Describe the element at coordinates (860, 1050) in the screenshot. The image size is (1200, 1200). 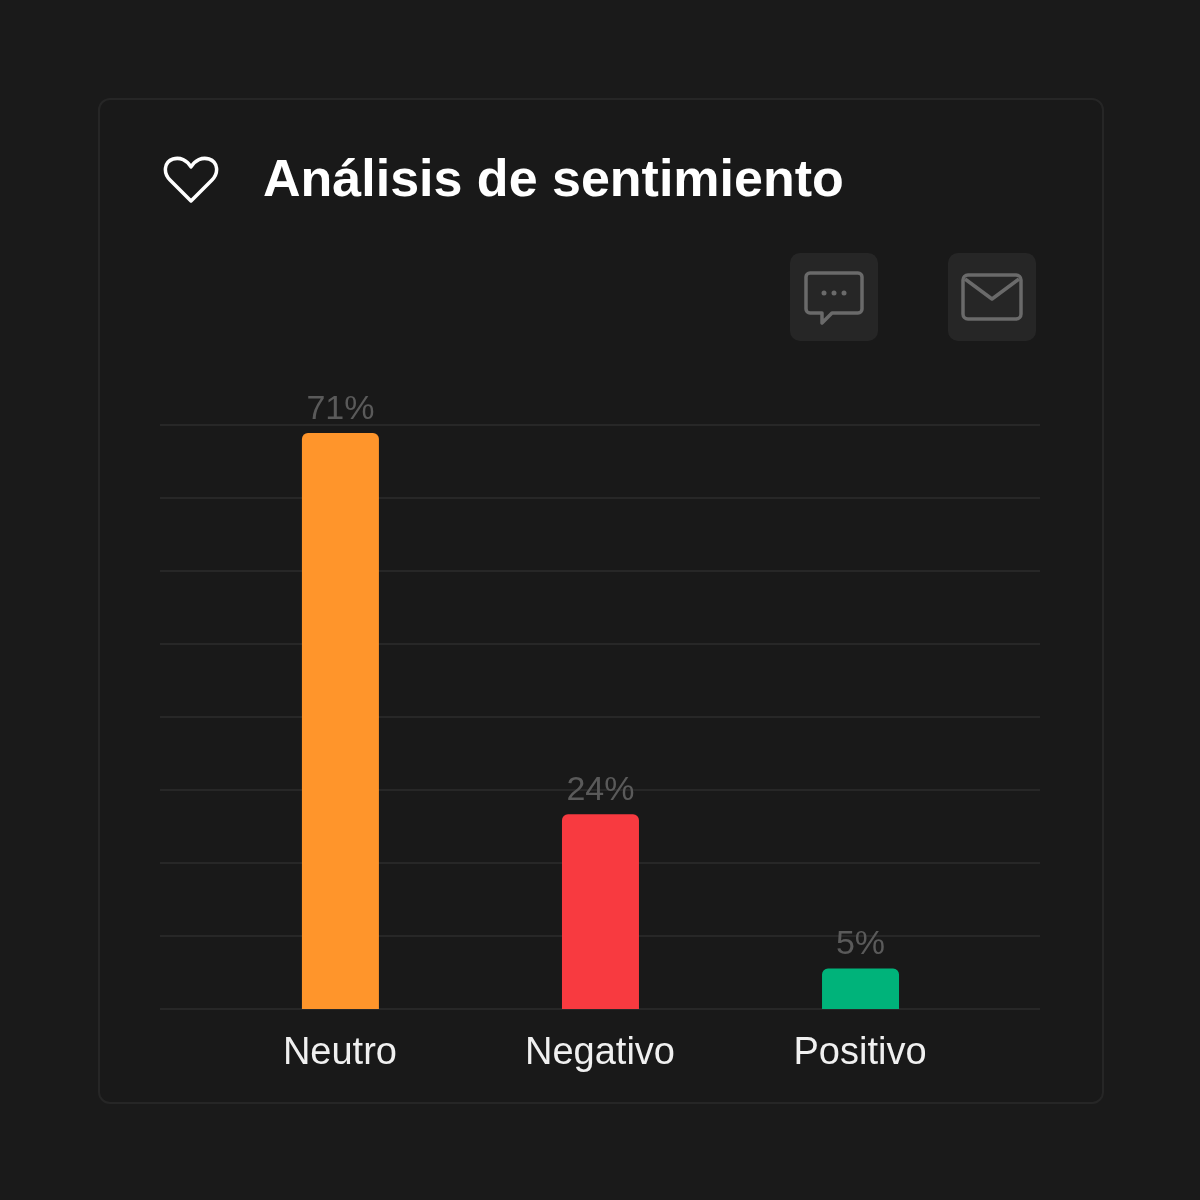
I see `x-tick-label: Positivo` at that location.